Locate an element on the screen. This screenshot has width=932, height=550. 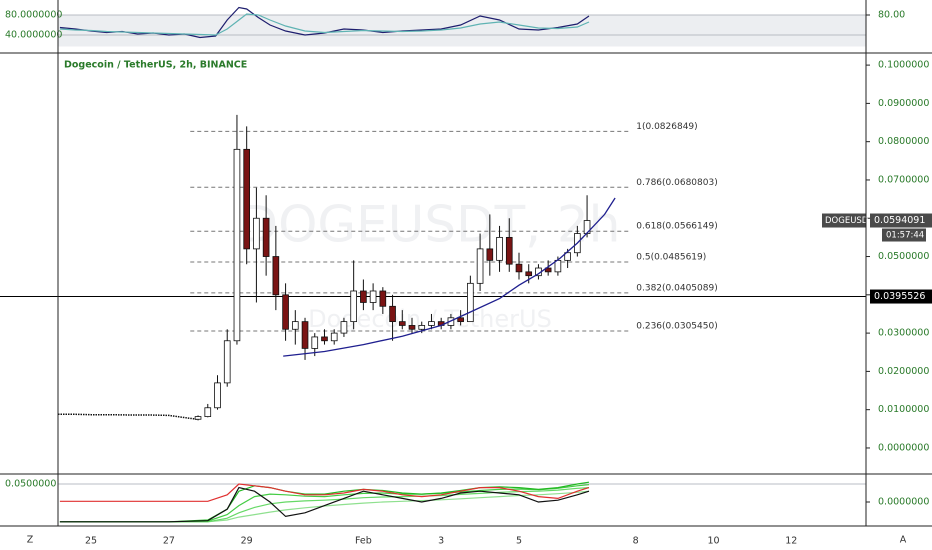
countdown-box is located at coordinates (904, 235).